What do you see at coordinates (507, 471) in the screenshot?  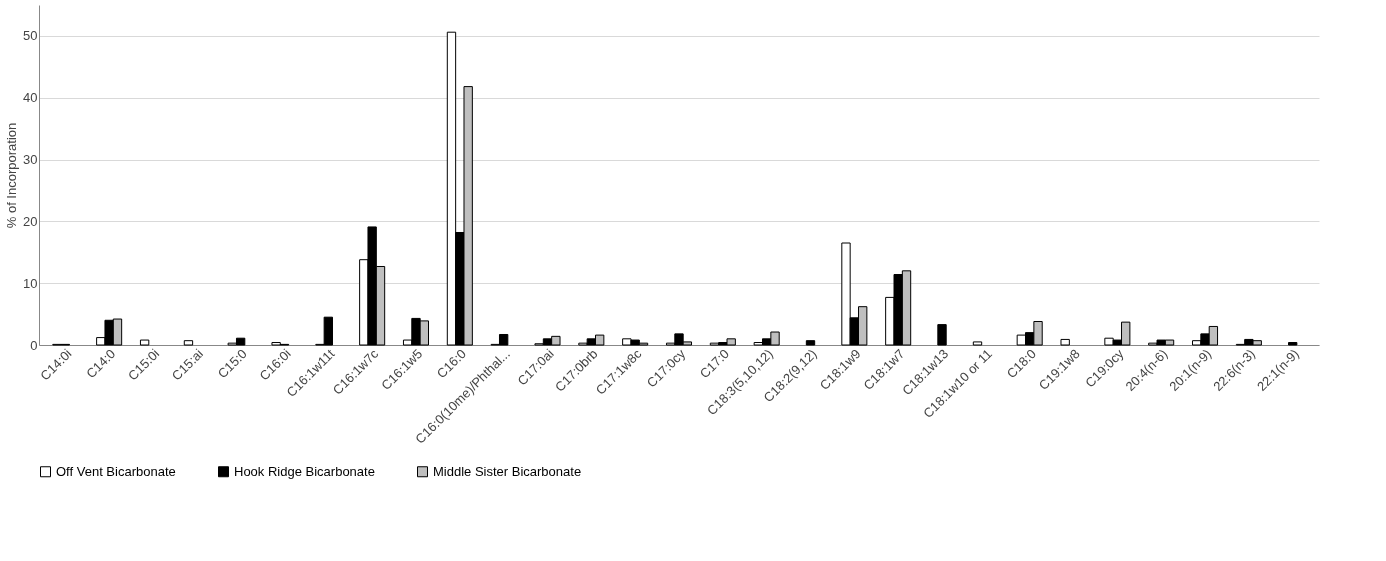 I see `legend-label: Middle Sister Bicarbonate` at bounding box center [507, 471].